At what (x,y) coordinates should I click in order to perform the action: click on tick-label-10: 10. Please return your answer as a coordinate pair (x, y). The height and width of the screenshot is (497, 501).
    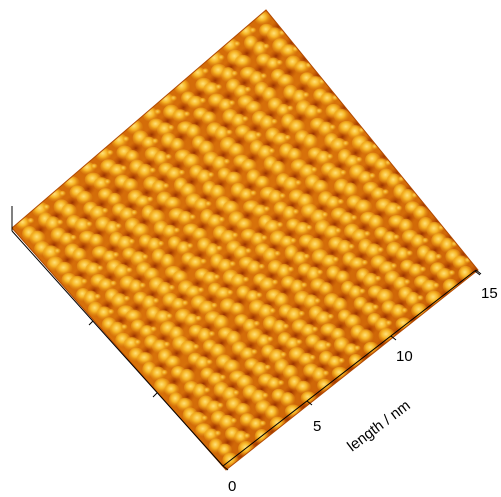
    Looking at the image, I should click on (404, 356).